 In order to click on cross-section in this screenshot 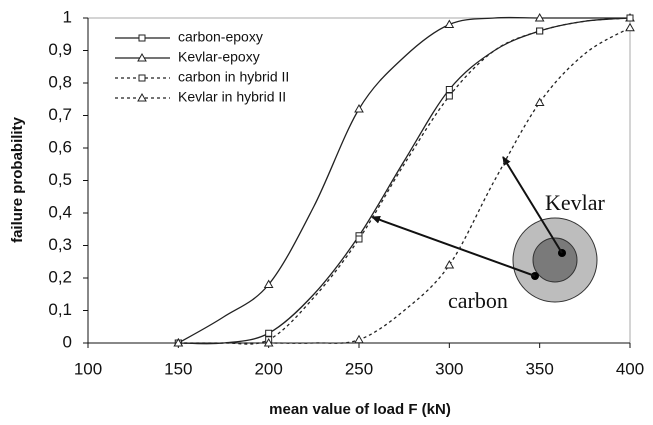, I will do `click(484, 229)`.